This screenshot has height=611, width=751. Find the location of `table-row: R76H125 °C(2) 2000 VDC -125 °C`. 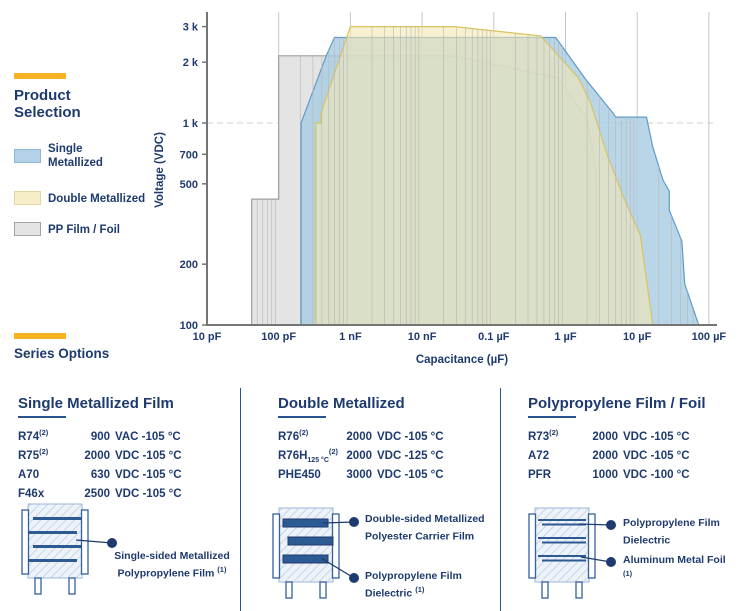

table-row: R76H125 °C(2) 2000 VDC -125 °C is located at coordinates (389, 455).